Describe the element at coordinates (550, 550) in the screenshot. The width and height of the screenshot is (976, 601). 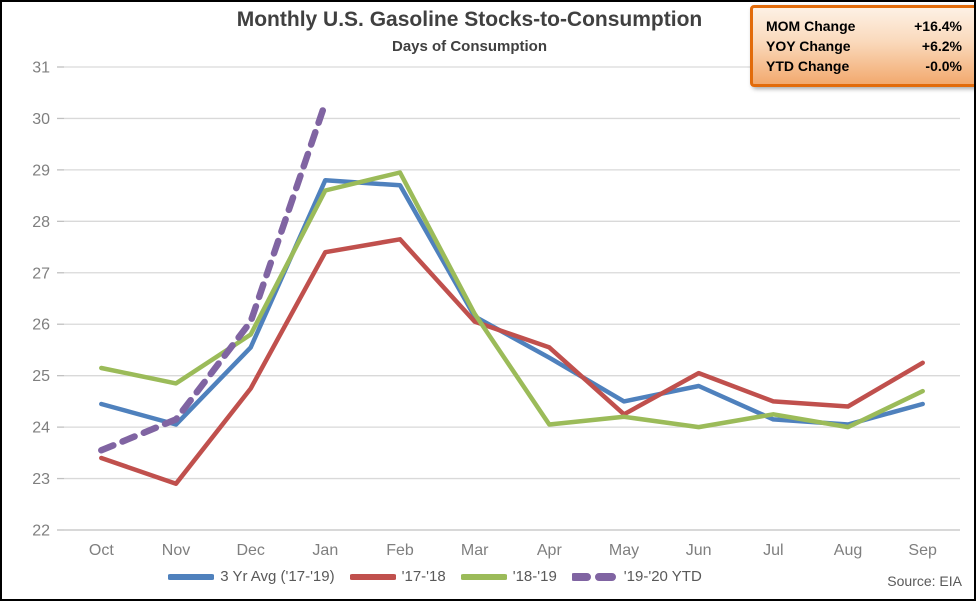
I see `x-axis-label: Apr` at that location.